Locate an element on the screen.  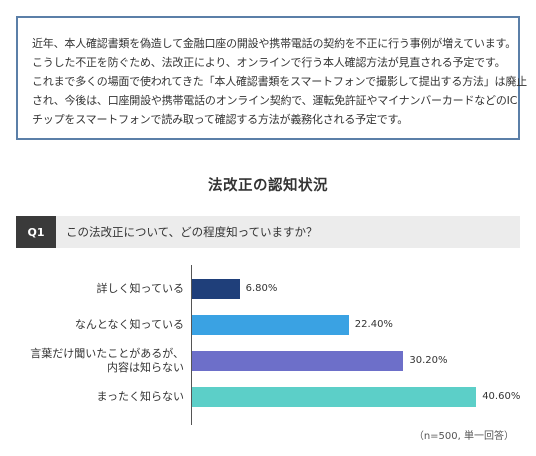
question-badge: Q1 is located at coordinates (36, 232).